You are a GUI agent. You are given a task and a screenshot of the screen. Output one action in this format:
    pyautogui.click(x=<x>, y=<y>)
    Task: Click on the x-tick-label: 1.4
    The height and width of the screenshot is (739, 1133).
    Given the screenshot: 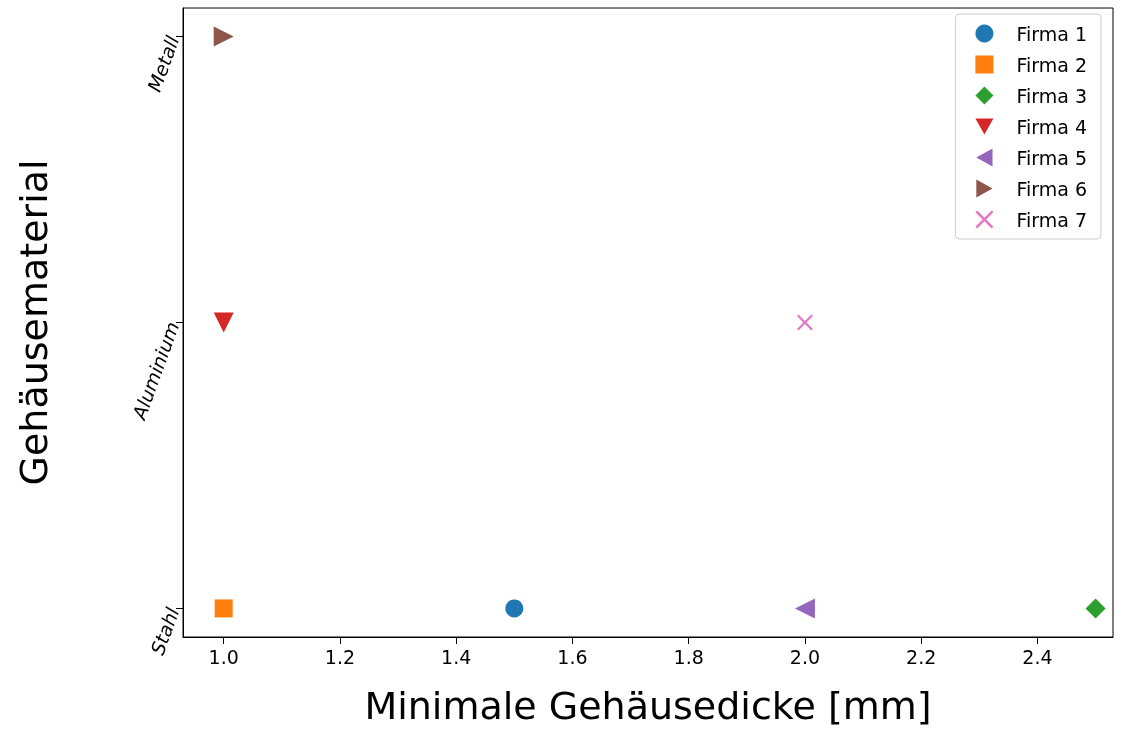 What is the action you would take?
    pyautogui.click(x=456, y=656)
    